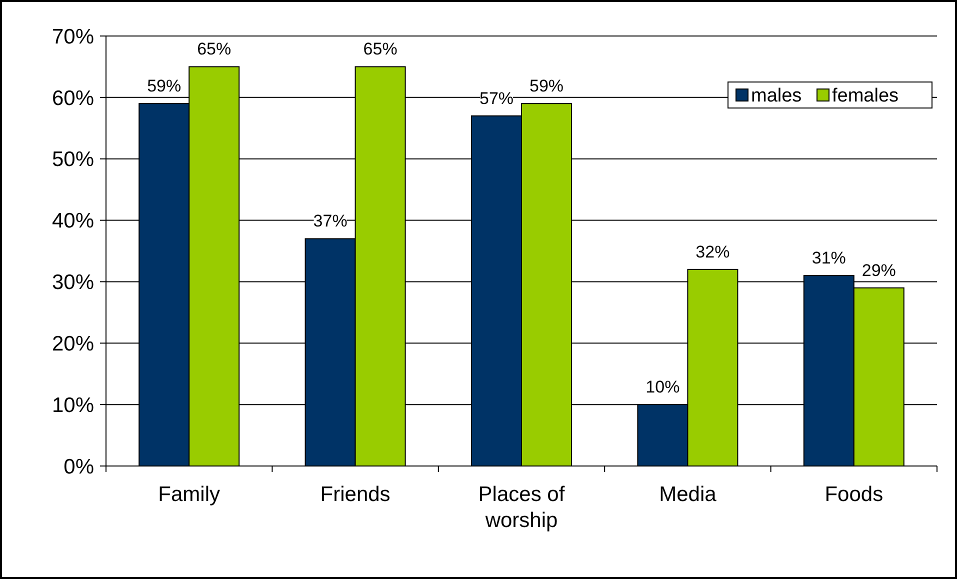  What do you see at coordinates (73, 98) in the screenshot?
I see `y-tick-label: 60%` at bounding box center [73, 98].